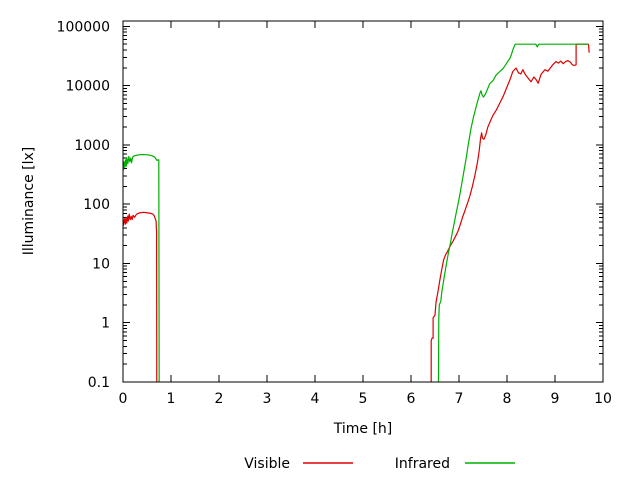 Image resolution: width=640 pixels, height=480 pixels. What do you see at coordinates (267, 399) in the screenshot?
I see `x-tick-label: 3` at bounding box center [267, 399].